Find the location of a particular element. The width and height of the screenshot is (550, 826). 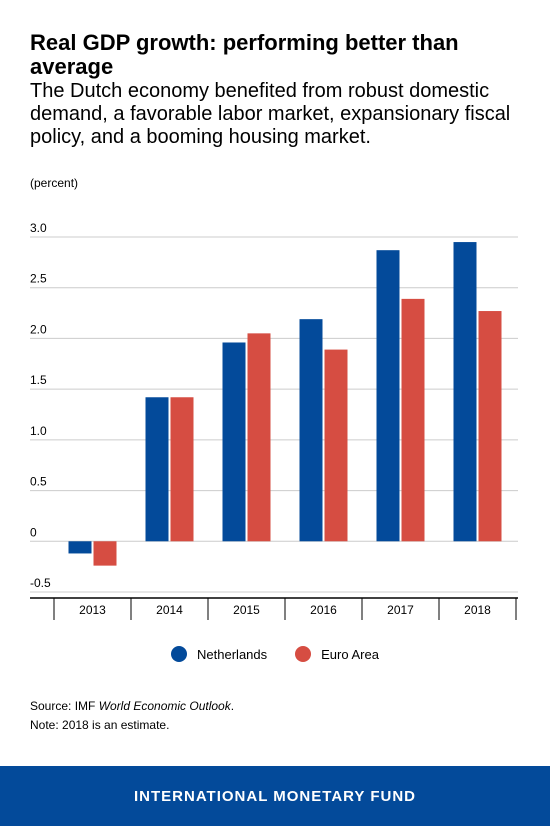

source-publication: World Economic Outlook is located at coordinates (164, 706).